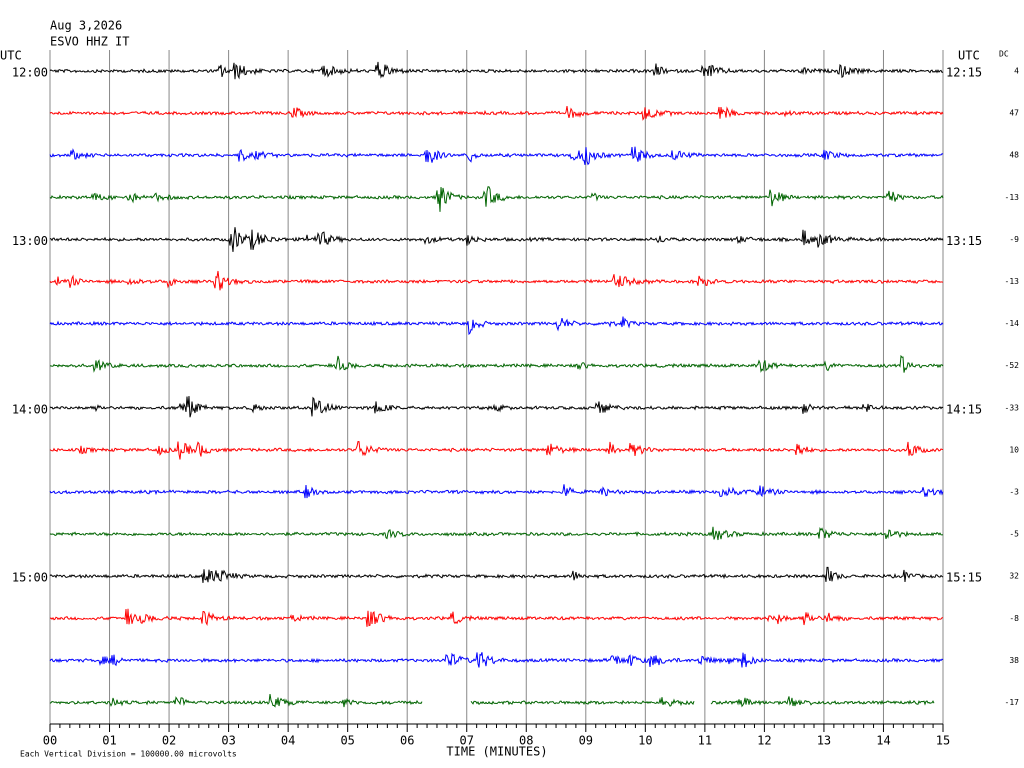 This screenshot has width=1024, height=768. I want to click on dc-value: 10, so click(1014, 449).